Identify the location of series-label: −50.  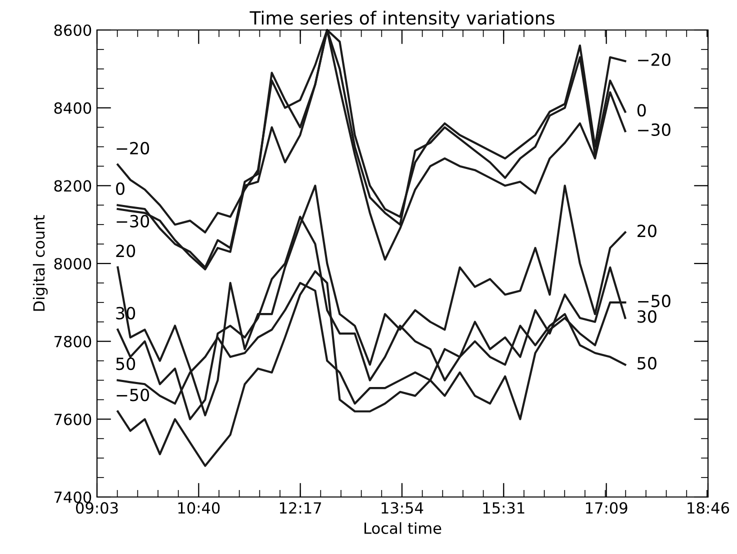
(133, 395).